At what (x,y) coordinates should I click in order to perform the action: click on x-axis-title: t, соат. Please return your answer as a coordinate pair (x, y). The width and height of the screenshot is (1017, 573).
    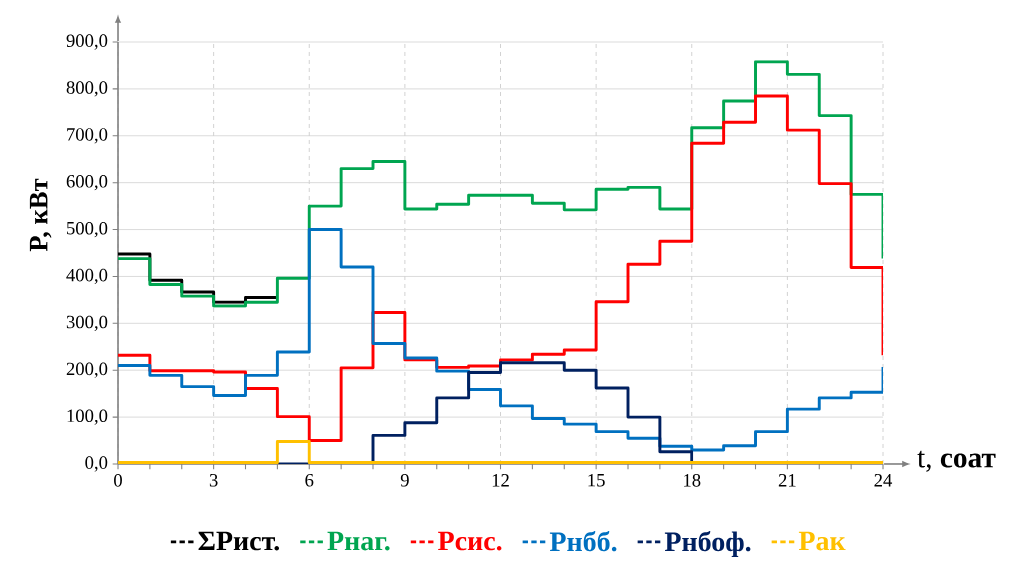
    Looking at the image, I should click on (956, 461).